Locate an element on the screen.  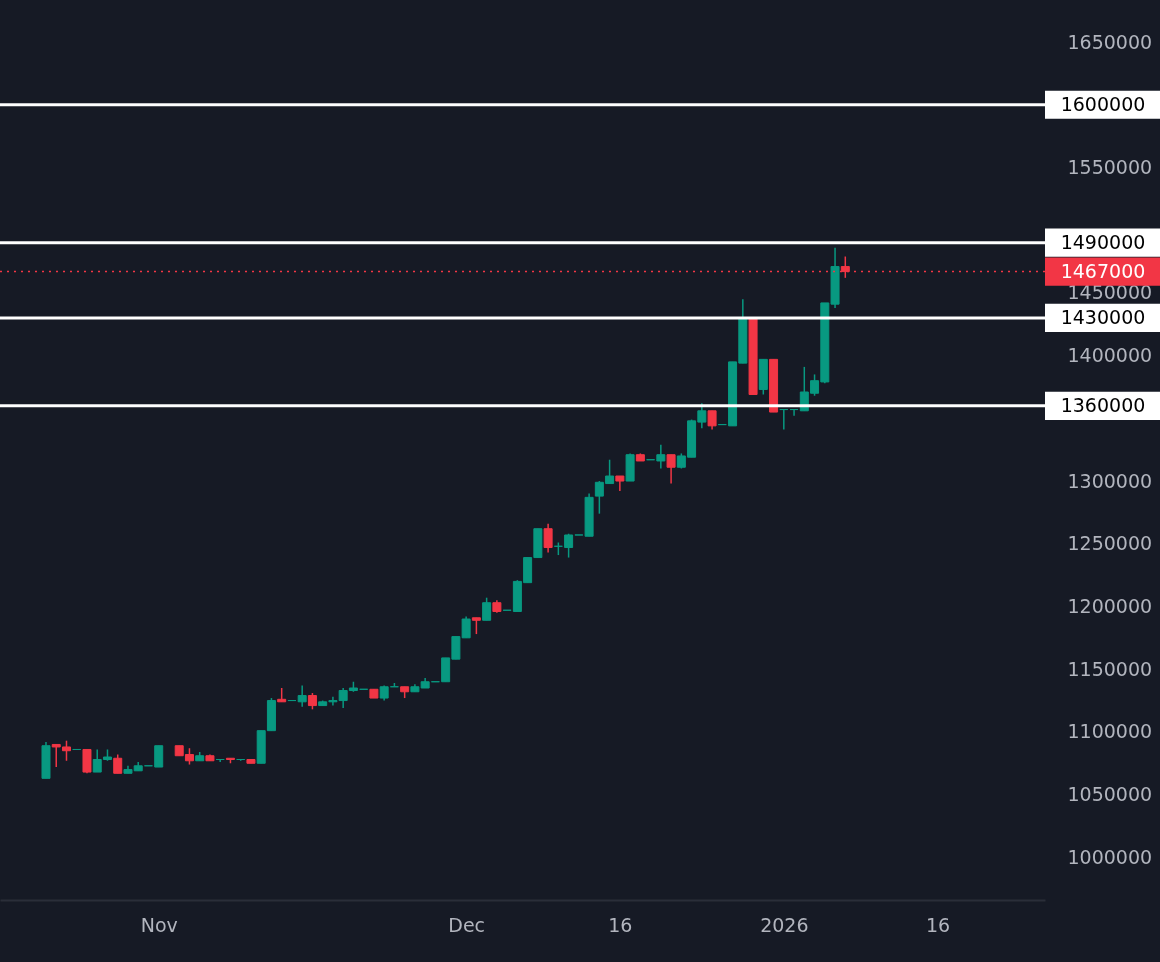
ref-line-label: 1360000 is located at coordinates (1103, 404).